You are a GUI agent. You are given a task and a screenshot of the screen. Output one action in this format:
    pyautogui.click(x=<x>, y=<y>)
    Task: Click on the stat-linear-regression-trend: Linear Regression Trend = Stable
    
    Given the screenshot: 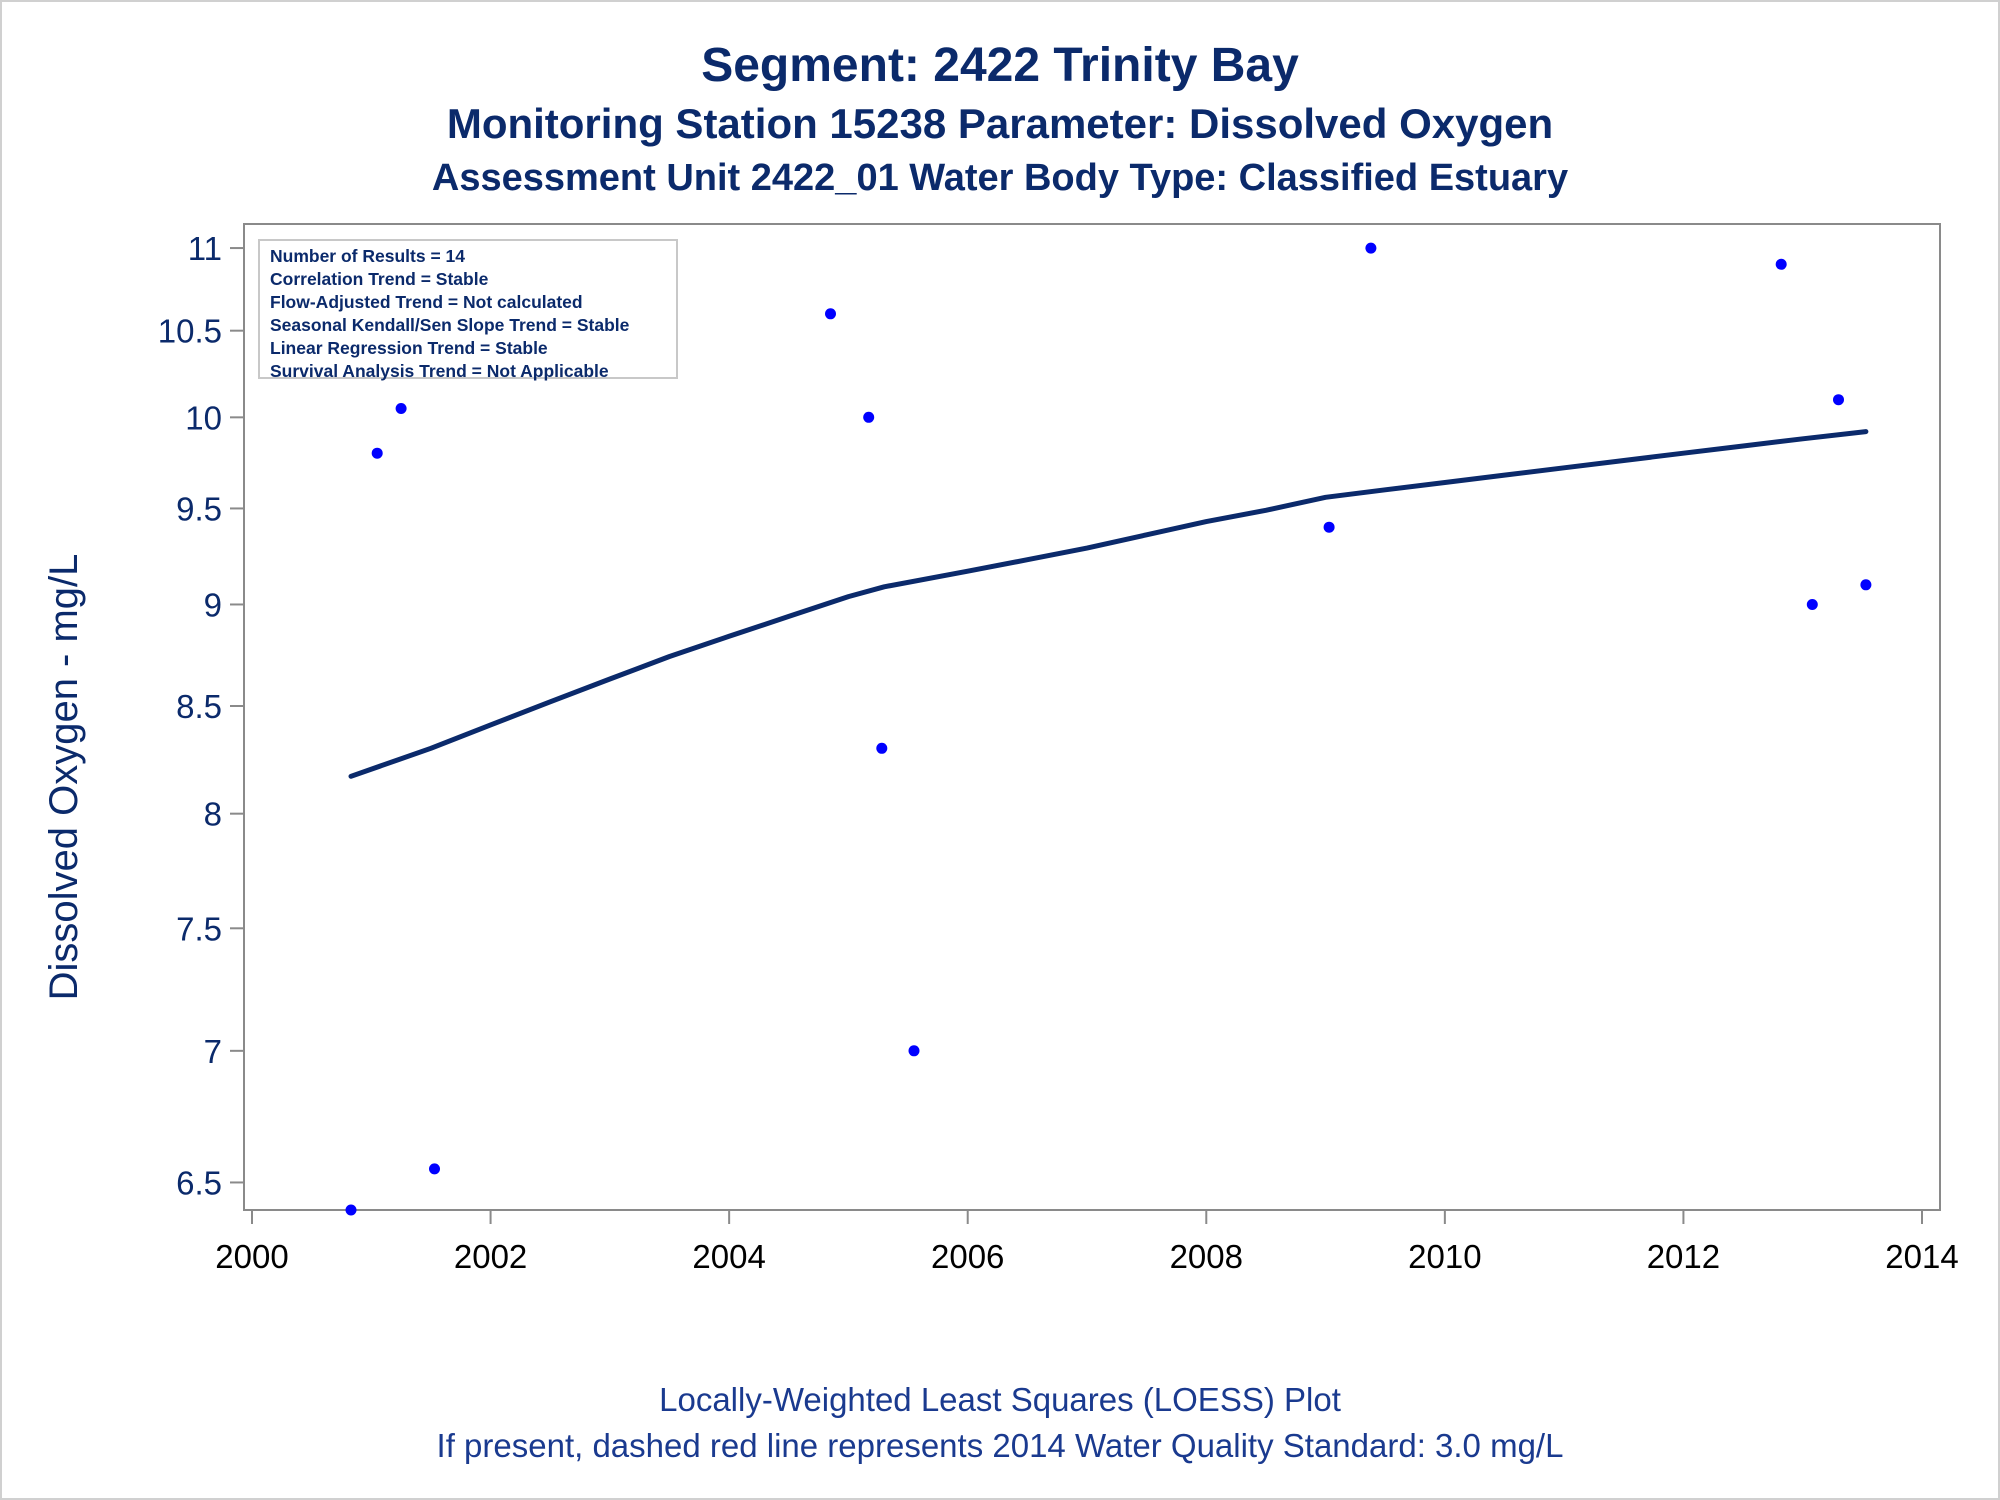 What is the action you would take?
    pyautogui.click(x=409, y=348)
    